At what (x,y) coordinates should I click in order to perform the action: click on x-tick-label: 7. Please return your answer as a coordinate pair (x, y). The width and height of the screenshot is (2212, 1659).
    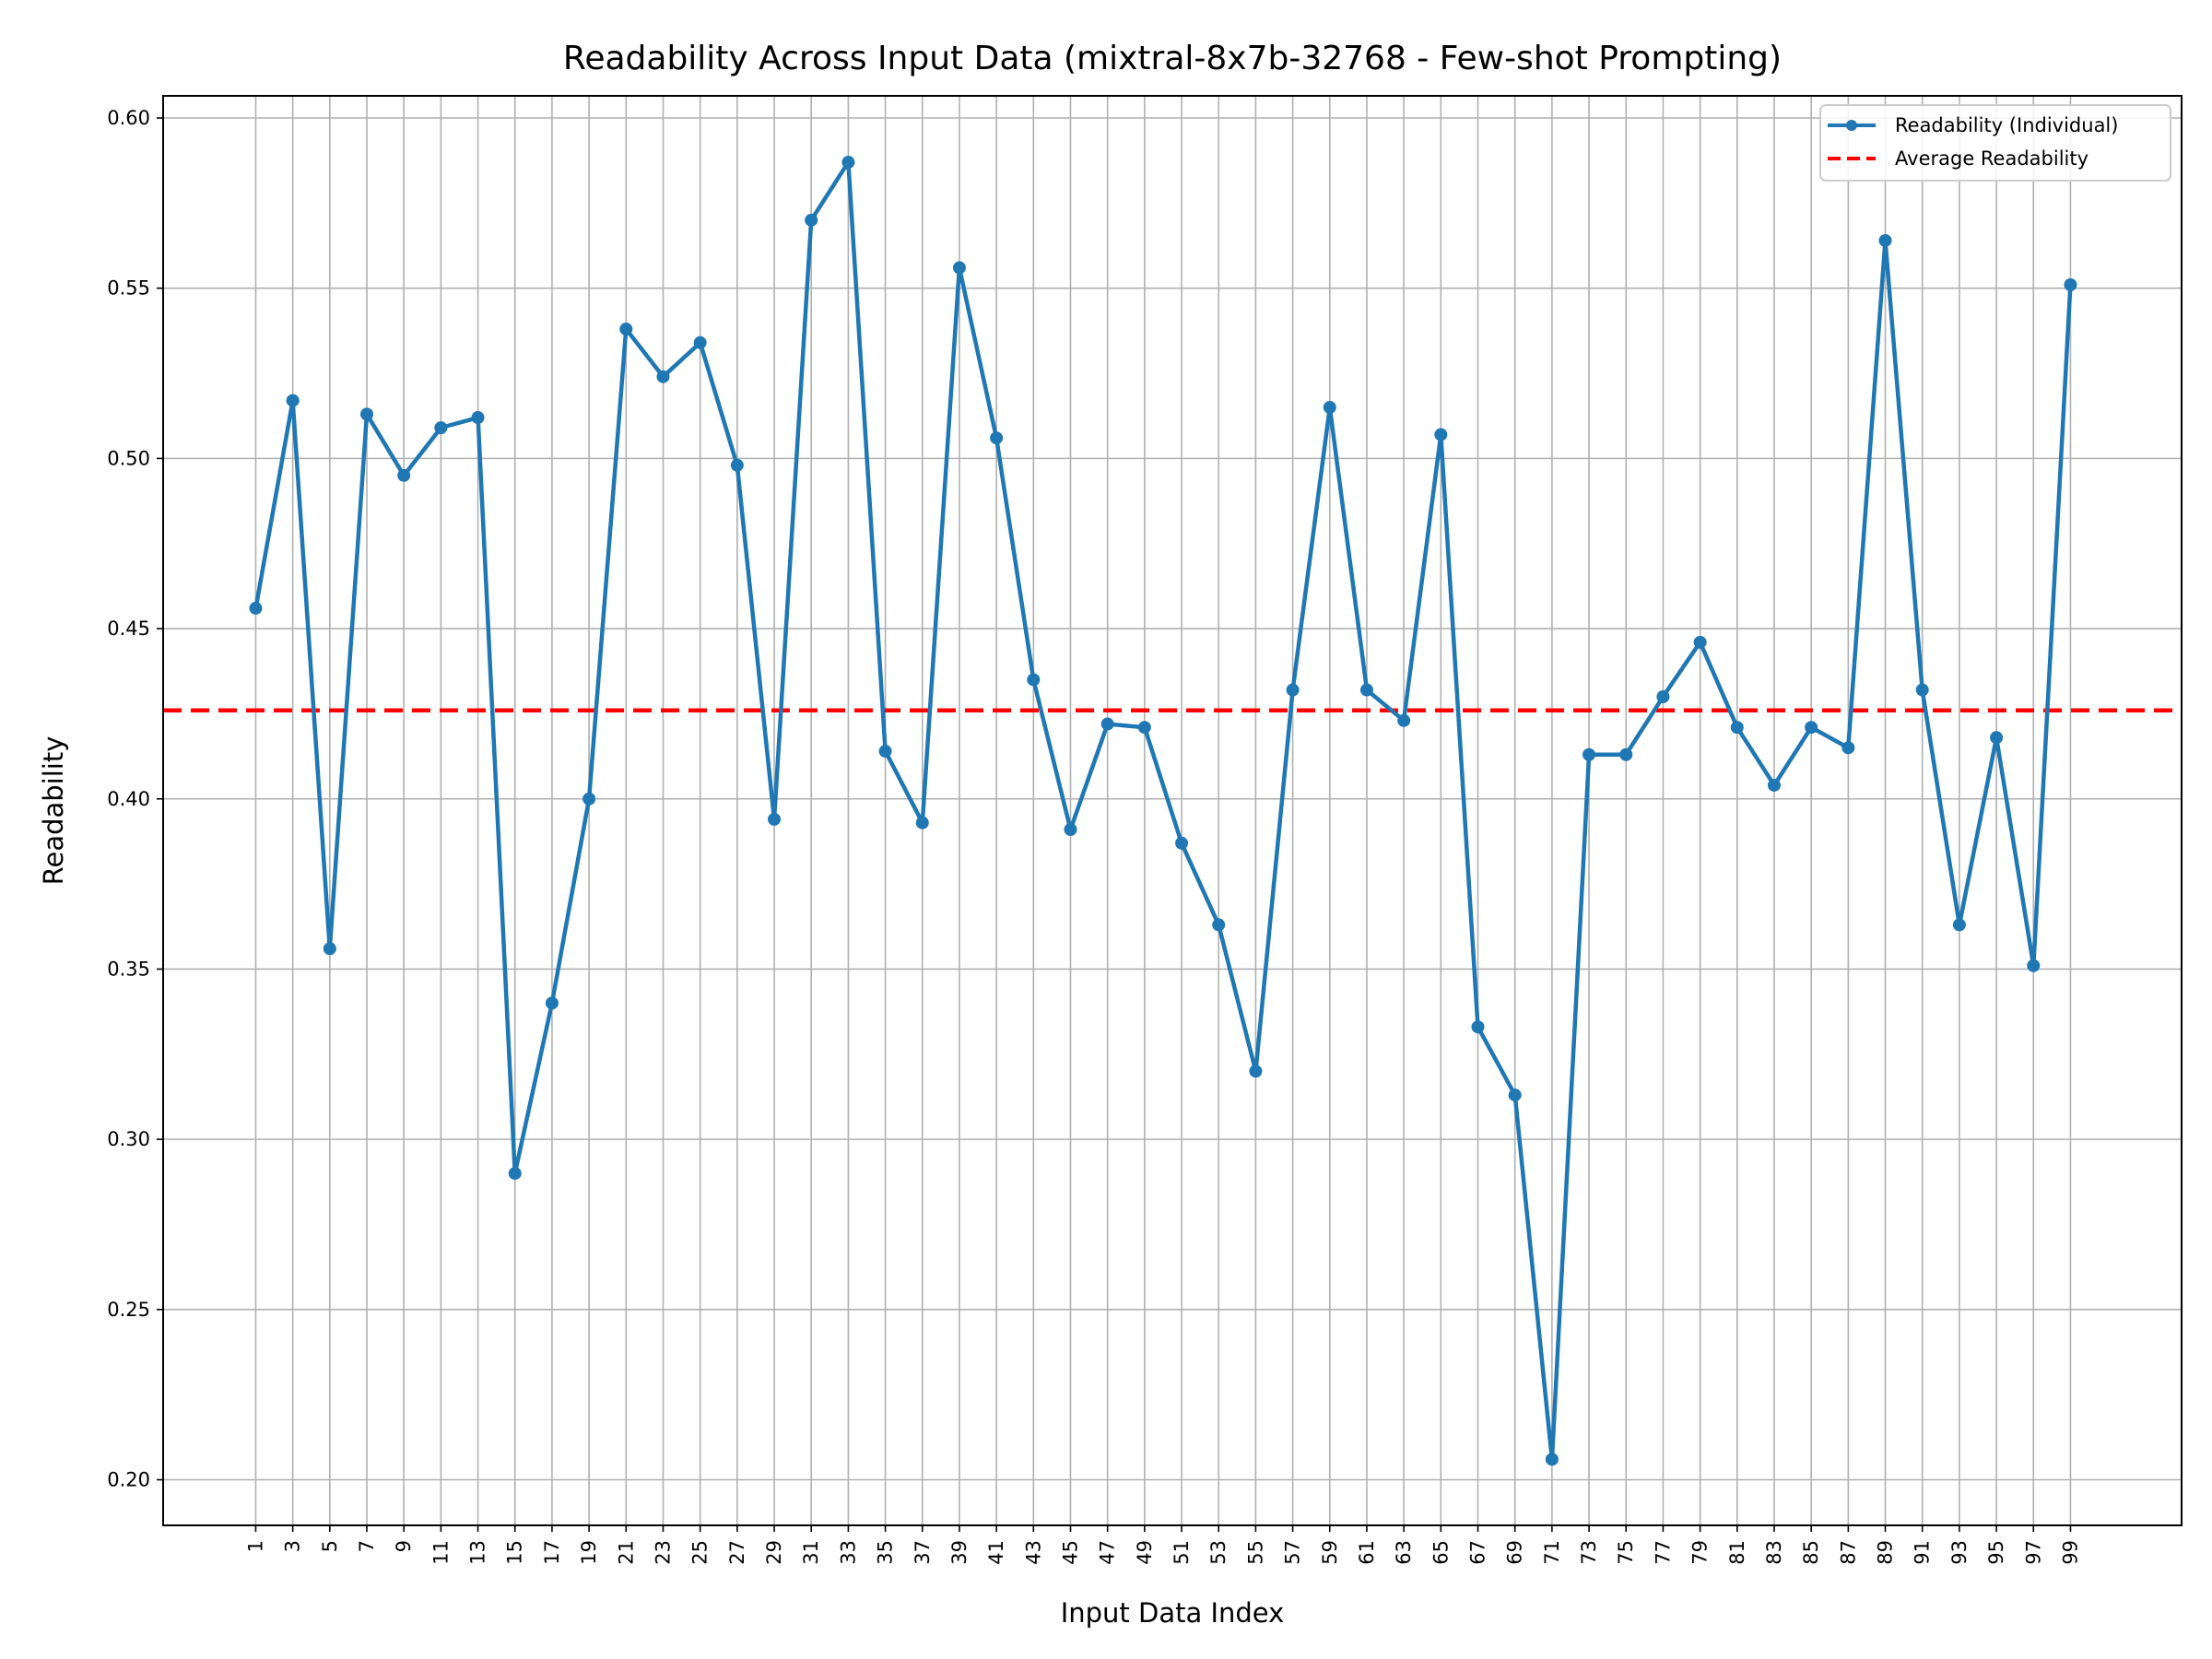
    Looking at the image, I should click on (367, 1546).